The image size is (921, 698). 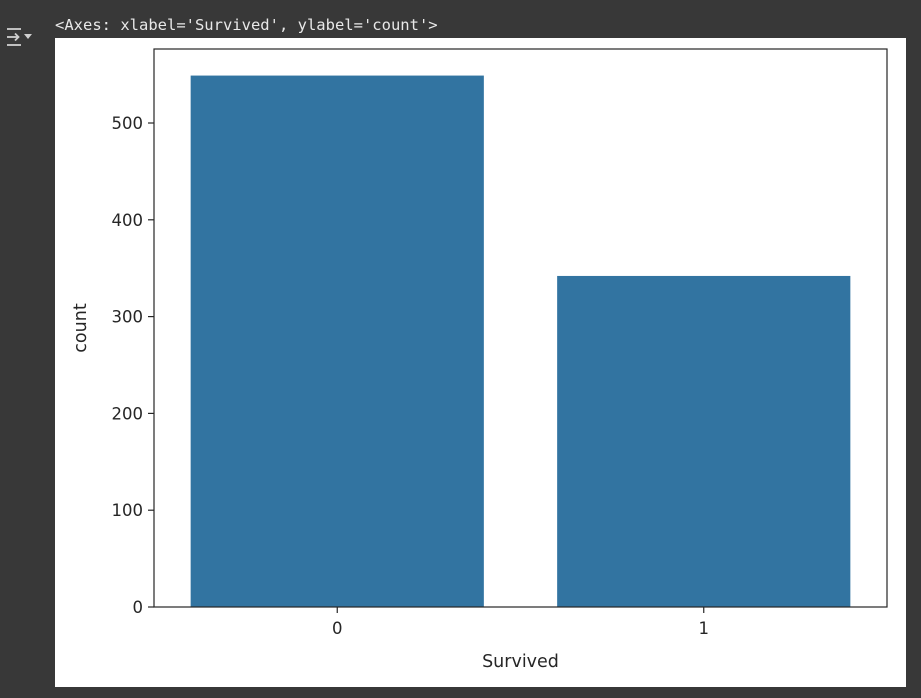 I want to click on y-tick-label-200: 200, so click(x=128, y=413).